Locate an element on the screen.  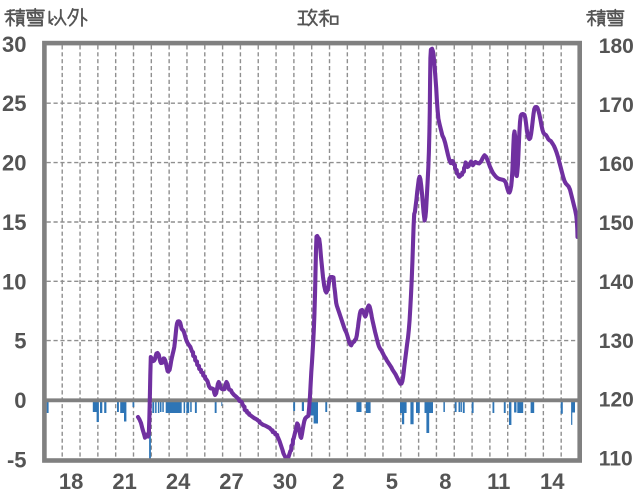
svg-text: 160 is located at coordinates (616, 164).